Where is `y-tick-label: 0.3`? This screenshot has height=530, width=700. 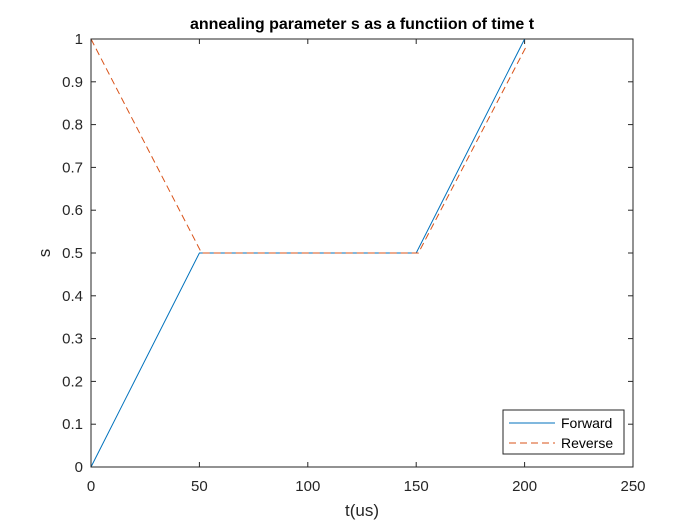
y-tick-label: 0.3 is located at coordinates (72, 339).